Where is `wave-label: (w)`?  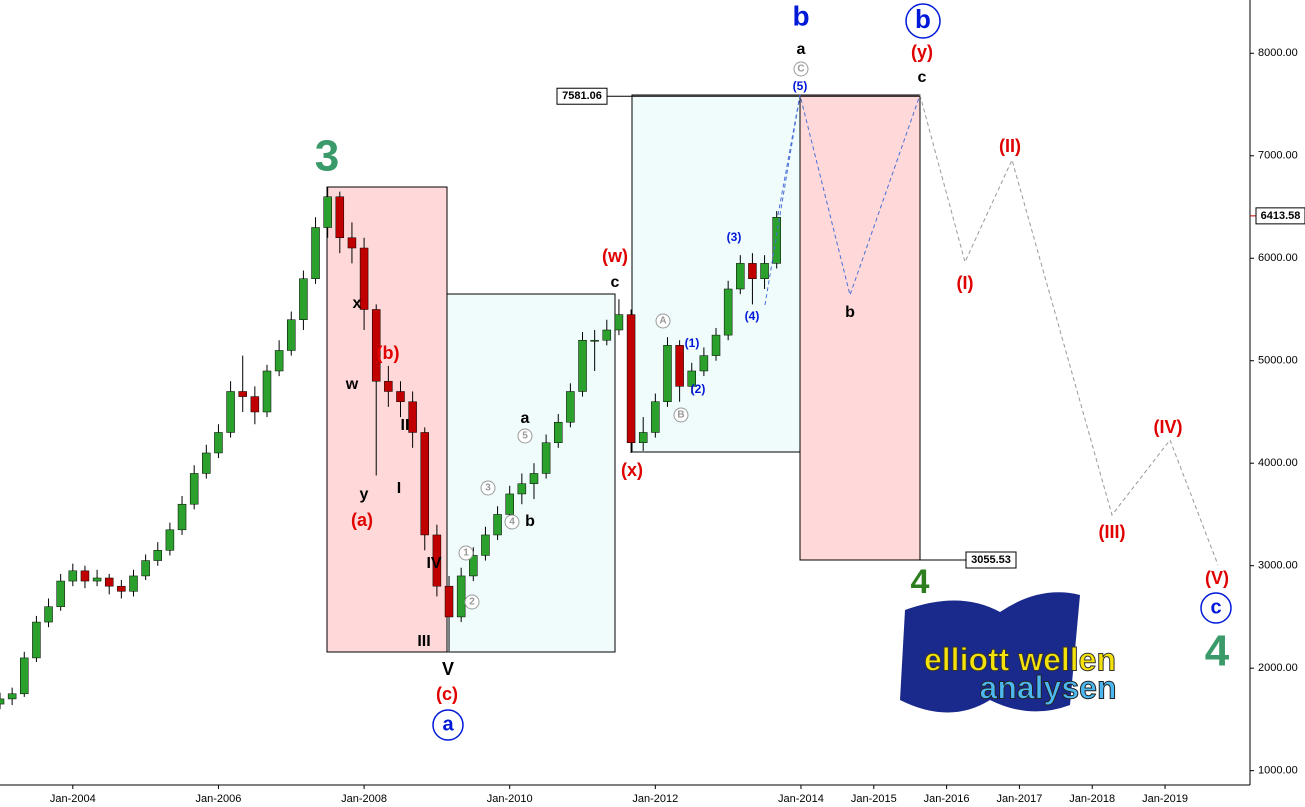 wave-label: (w) is located at coordinates (615, 256).